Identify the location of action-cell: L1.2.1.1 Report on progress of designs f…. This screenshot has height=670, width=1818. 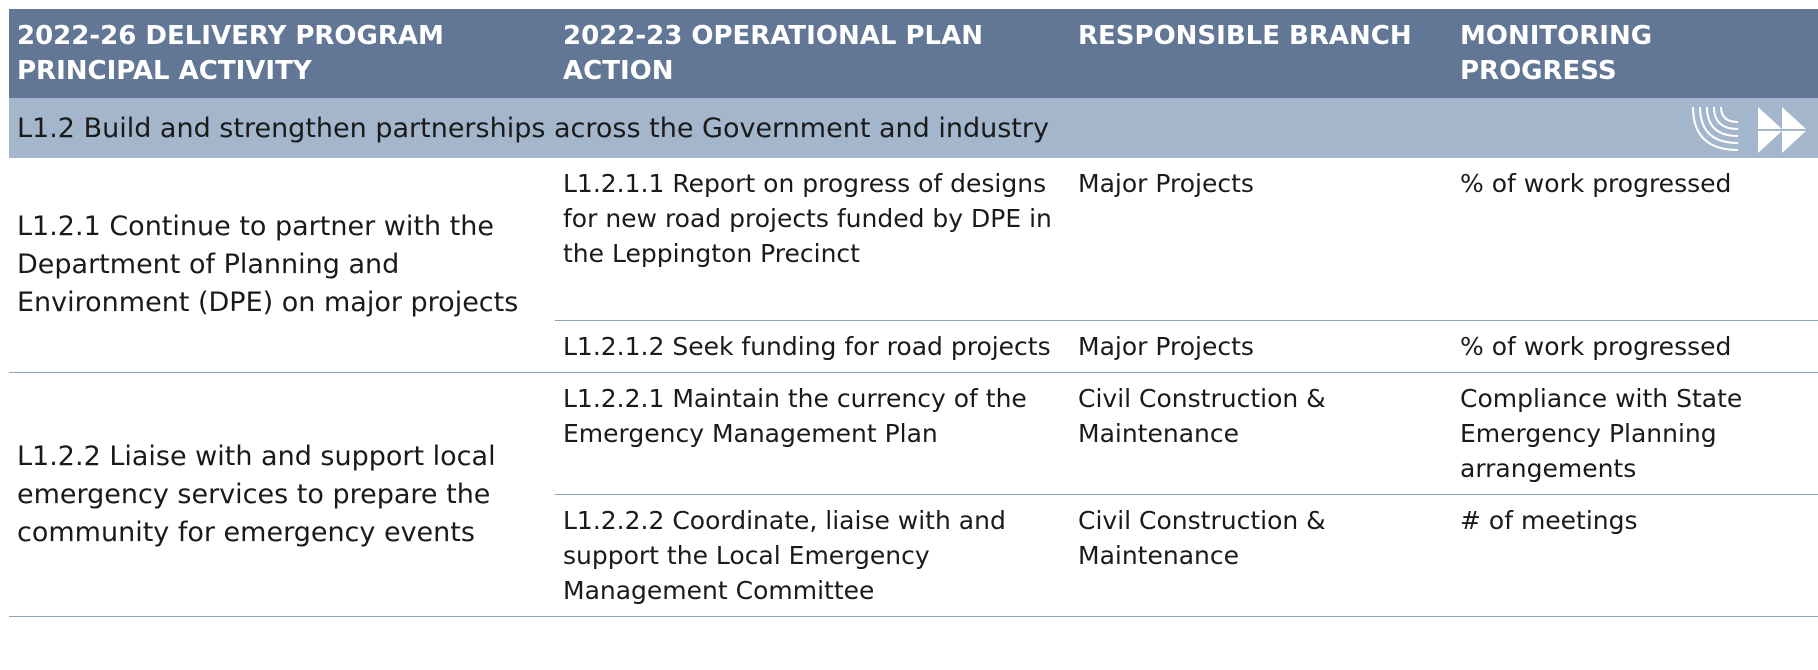
(812, 239).